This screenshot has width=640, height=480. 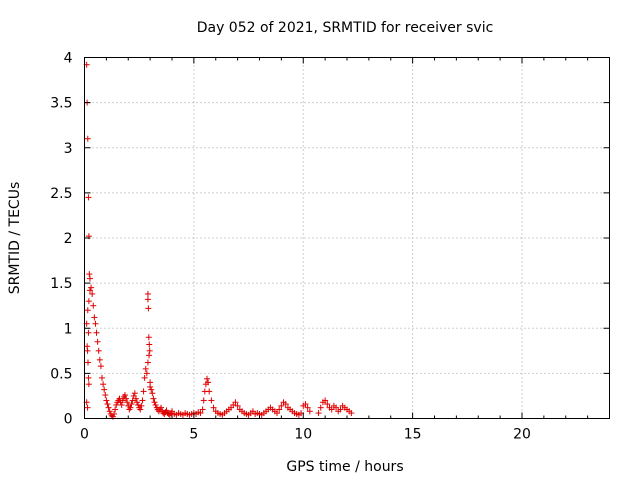 I want to click on x-tick-label: 5, so click(x=193, y=435).